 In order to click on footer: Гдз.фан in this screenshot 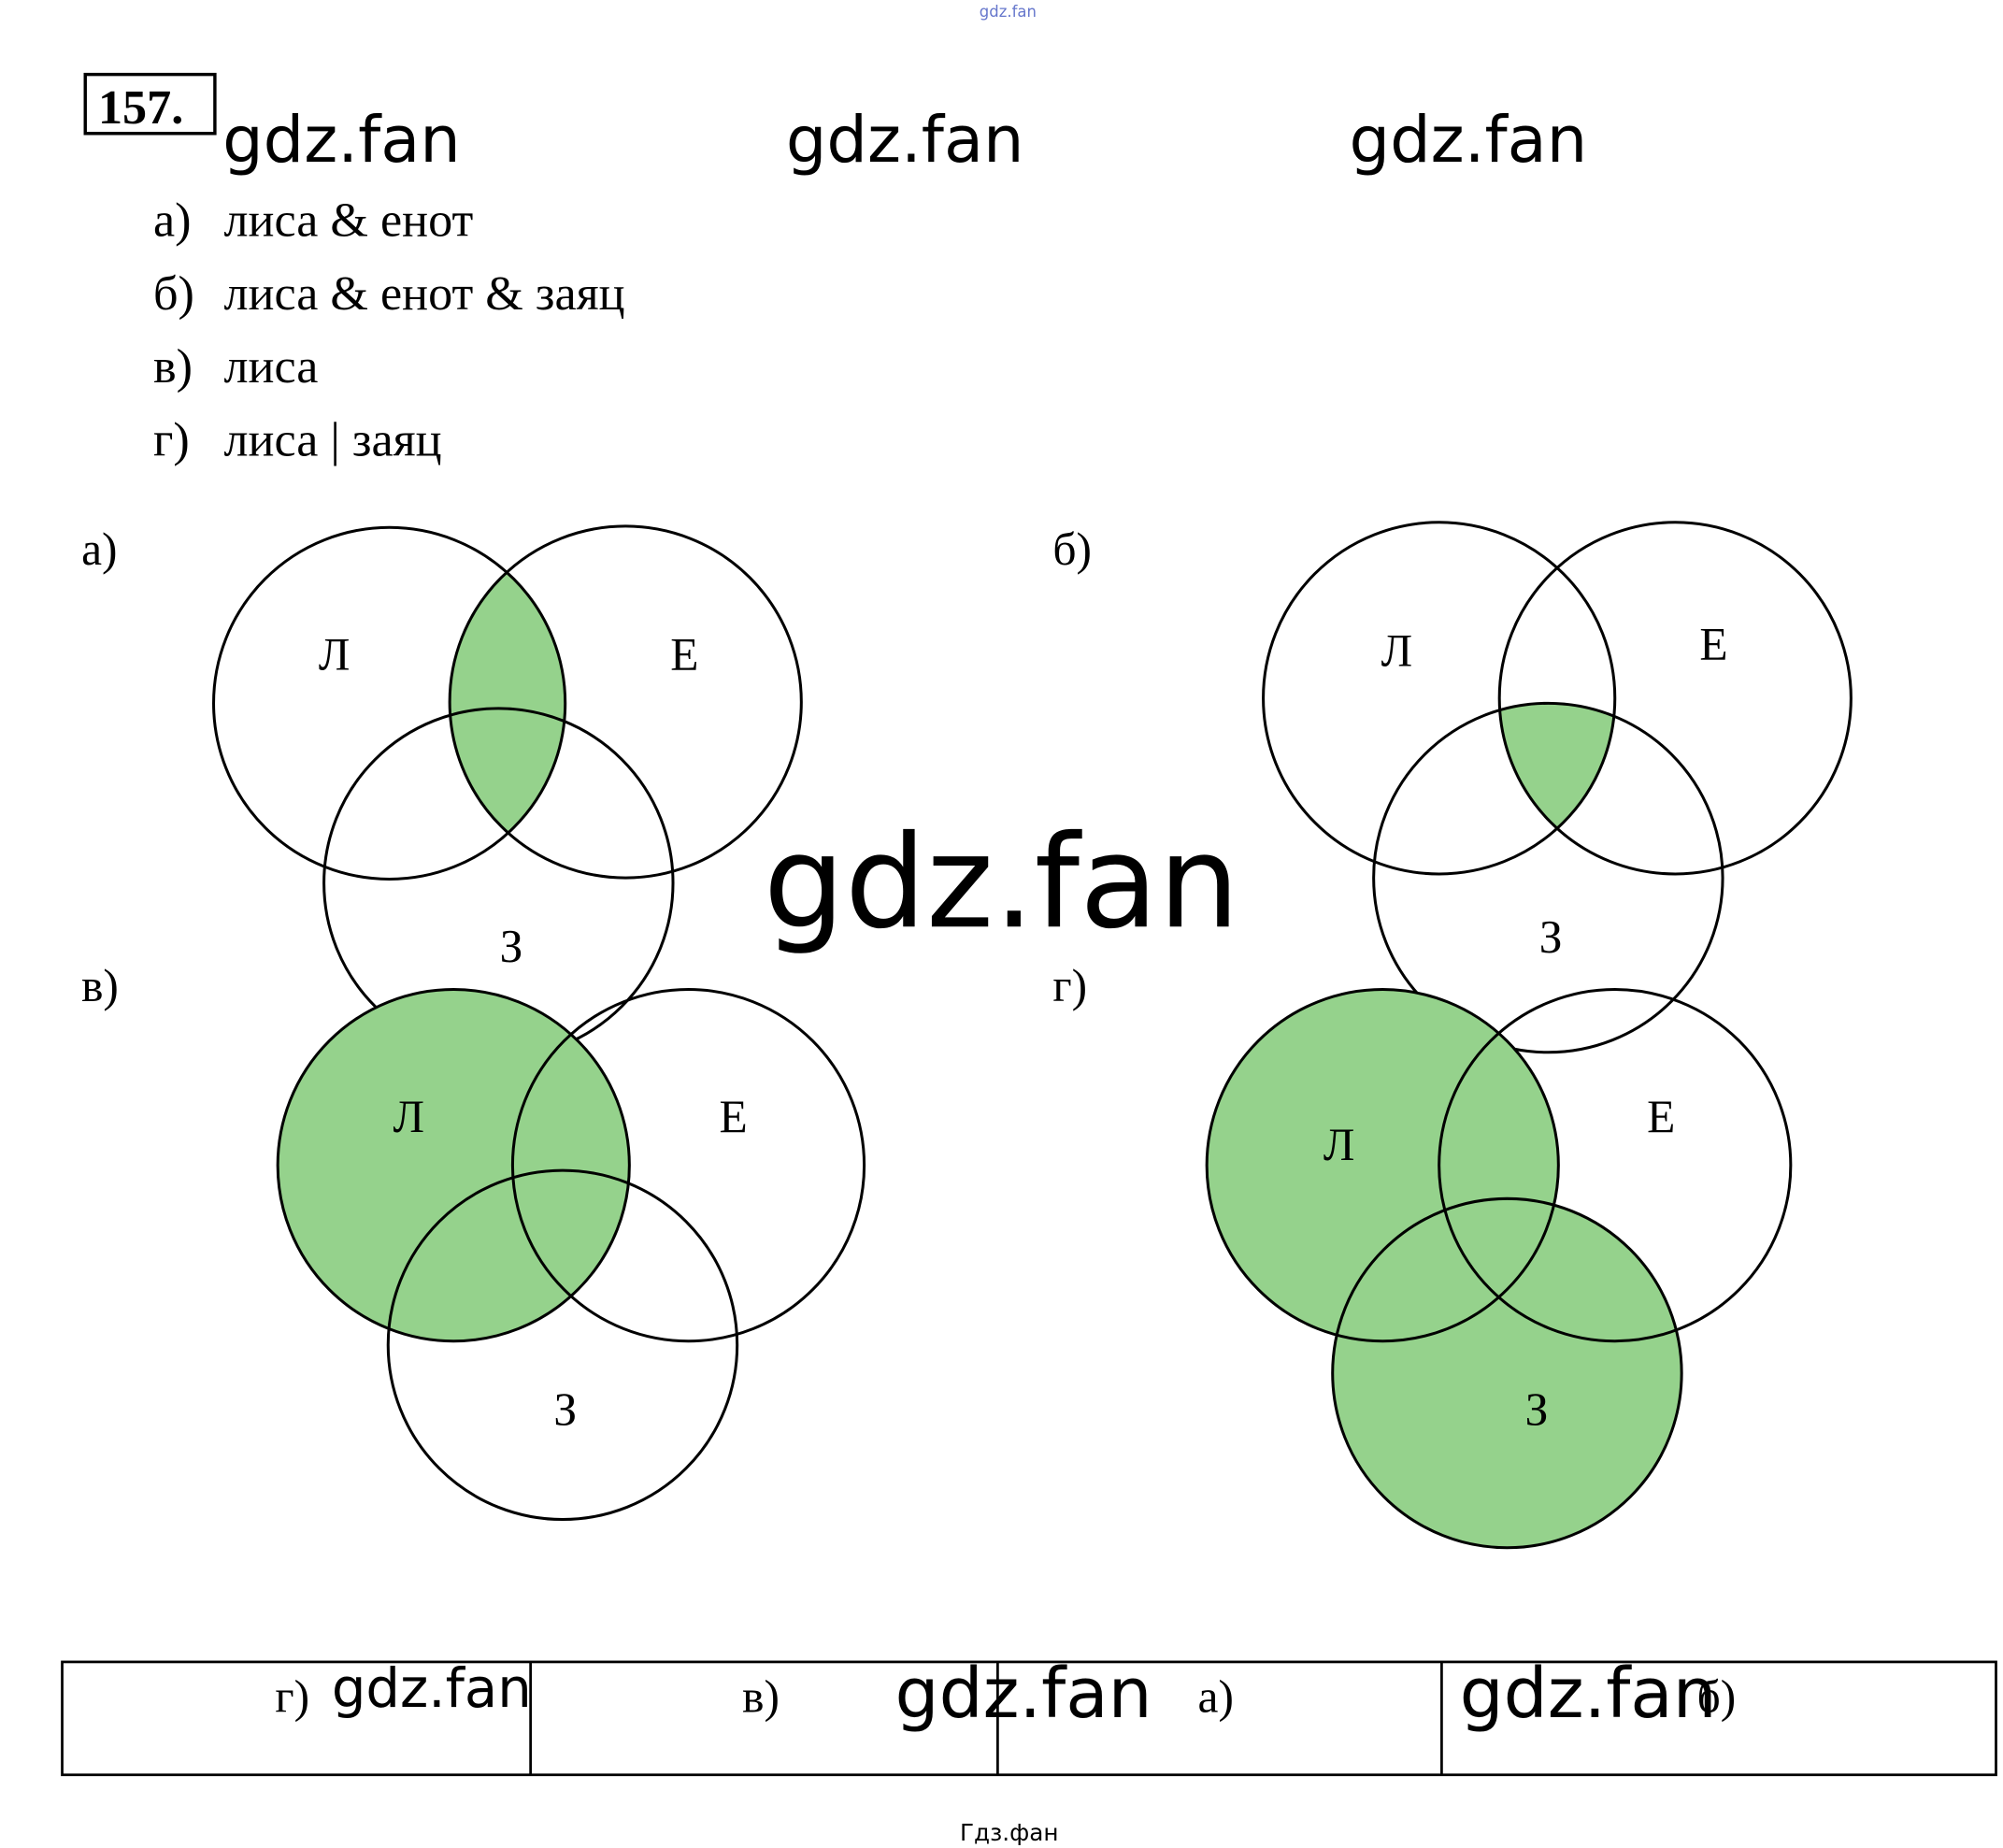, I will do `click(1009, 1832)`.